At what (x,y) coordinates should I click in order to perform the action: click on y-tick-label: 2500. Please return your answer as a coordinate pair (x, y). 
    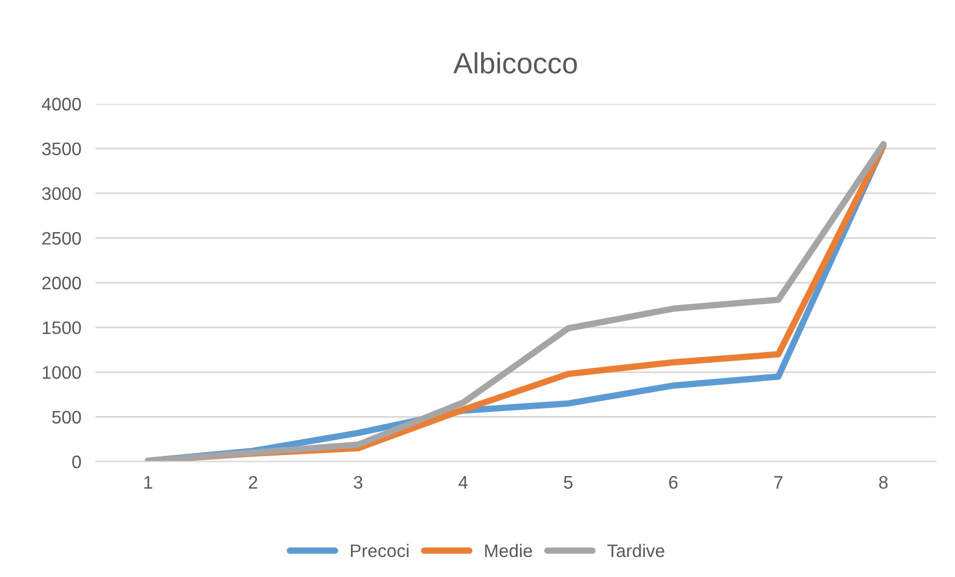
    Looking at the image, I should click on (61, 238).